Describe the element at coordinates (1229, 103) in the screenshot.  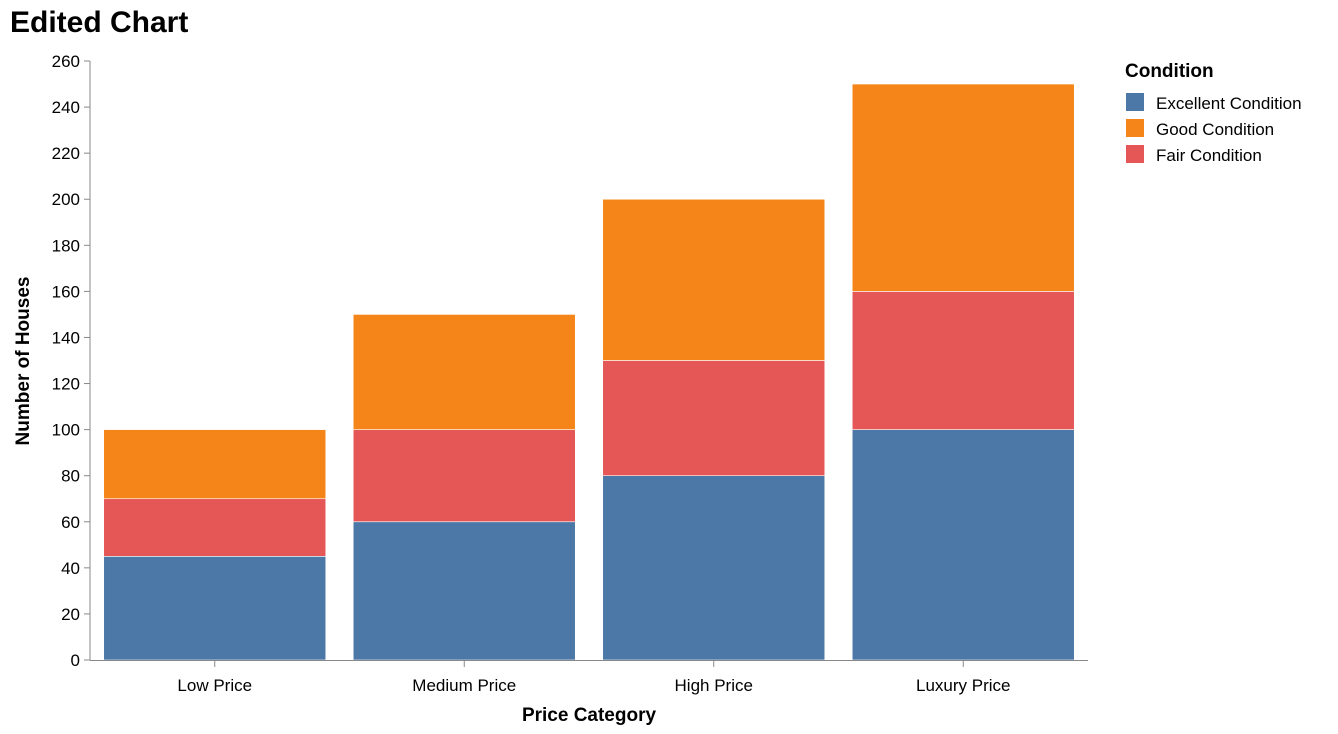
I see `legend-label: Excellent Condition` at that location.